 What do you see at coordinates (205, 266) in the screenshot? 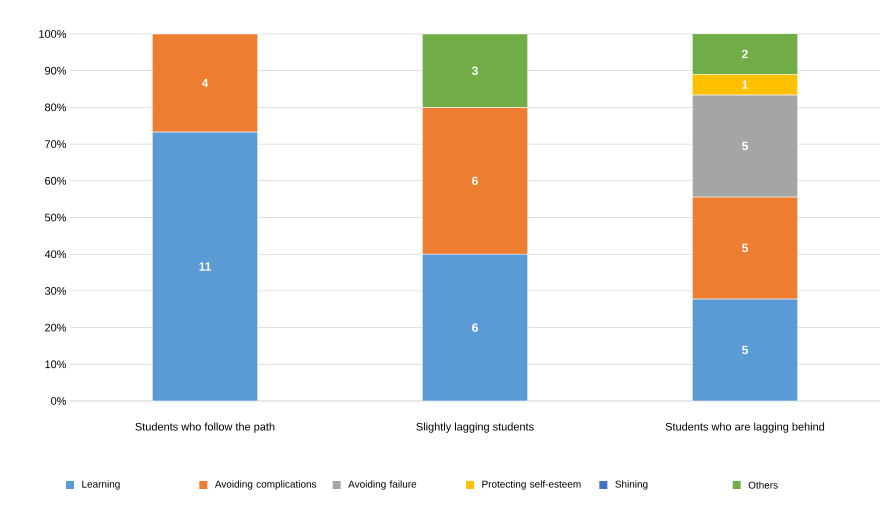
I see `annotation: 11` at bounding box center [205, 266].